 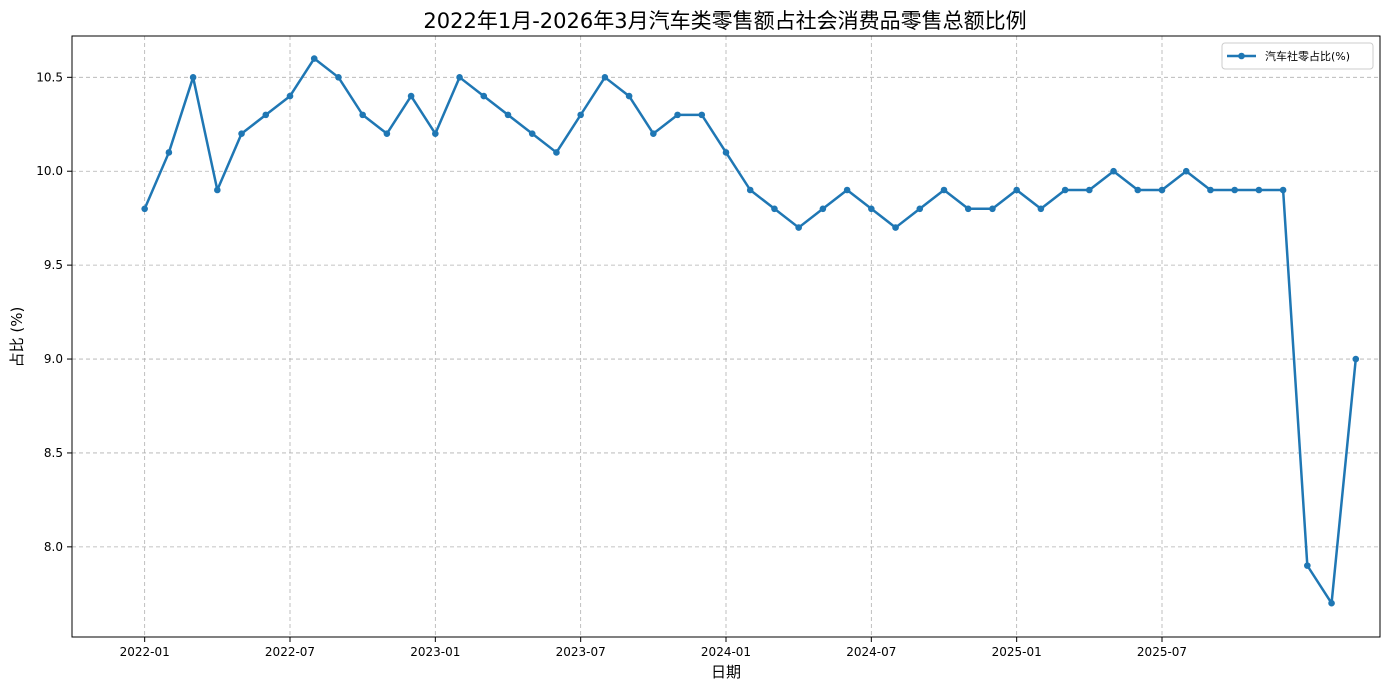 I want to click on y-axis-label: 占比 (%), so click(x=17, y=337).